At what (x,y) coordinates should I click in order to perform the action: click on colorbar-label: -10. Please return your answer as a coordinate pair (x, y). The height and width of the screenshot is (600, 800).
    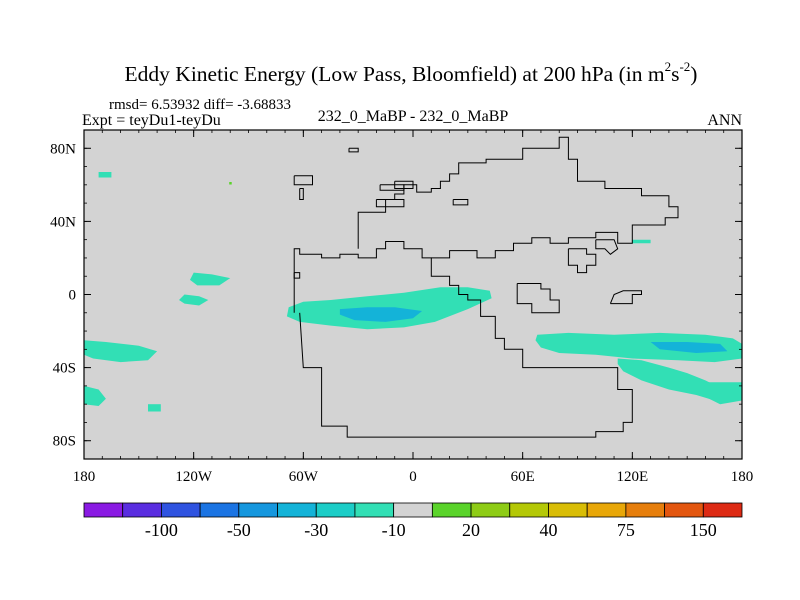
    Looking at the image, I should click on (394, 530).